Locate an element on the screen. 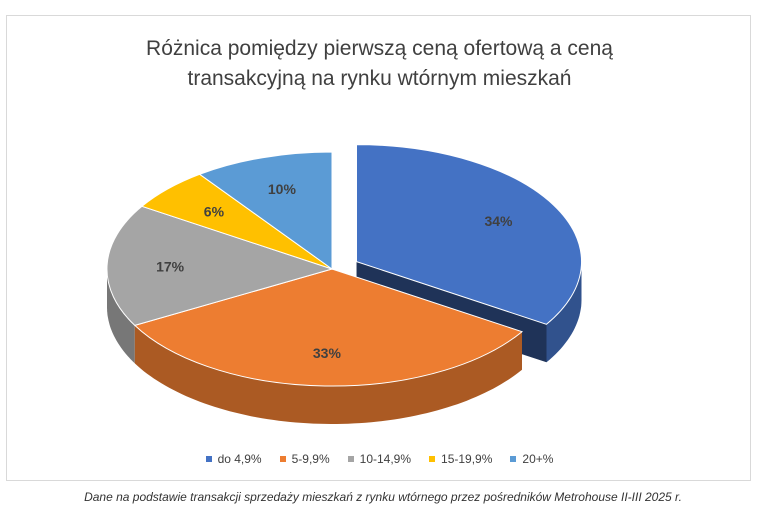 This screenshot has width=766, height=517. legend-item: 15-19,9% is located at coordinates (460, 459).